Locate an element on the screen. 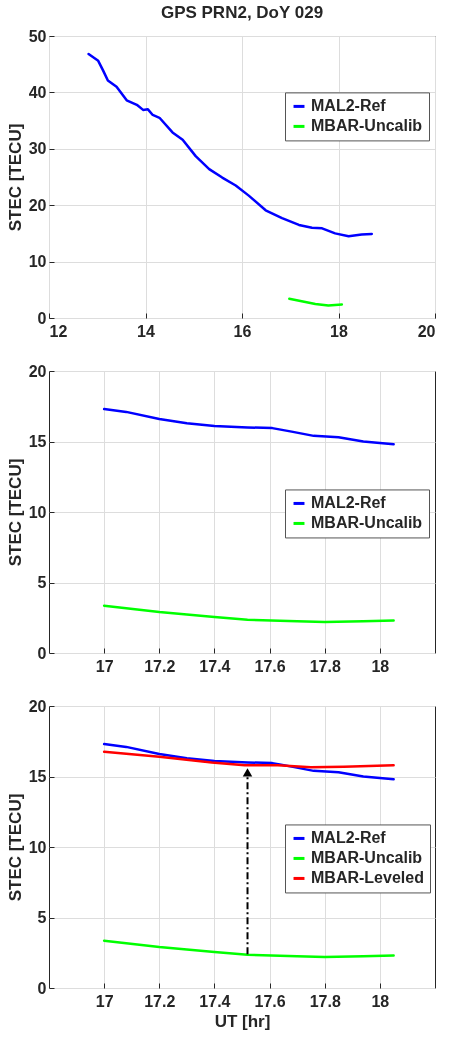  legend-label: MBAR-Leveled is located at coordinates (367, 878).